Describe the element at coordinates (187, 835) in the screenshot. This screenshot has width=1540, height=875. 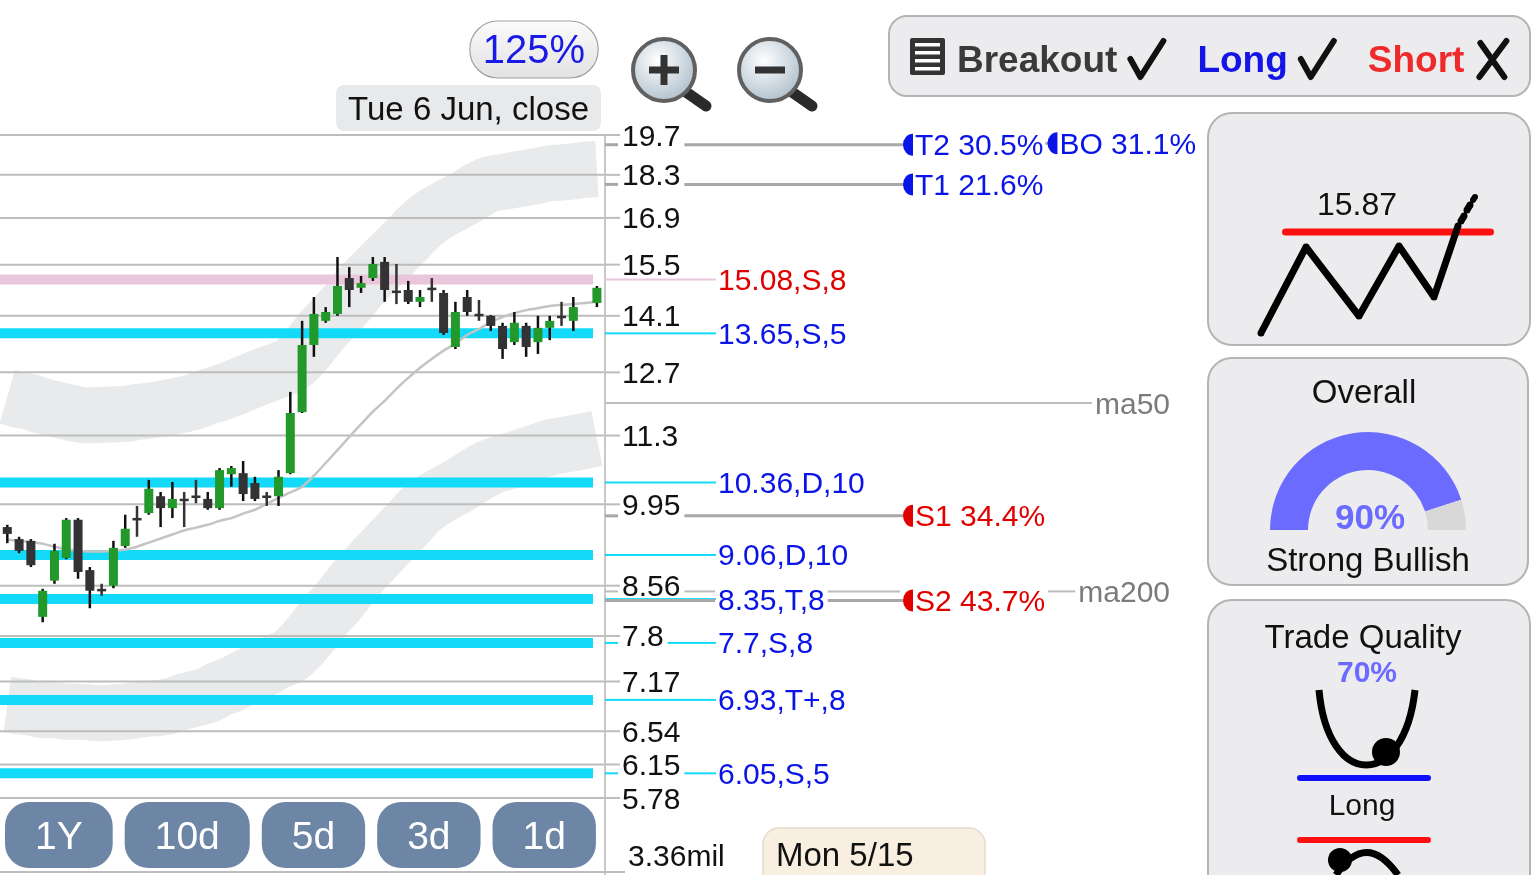
I see `range-button: 10d` at that location.